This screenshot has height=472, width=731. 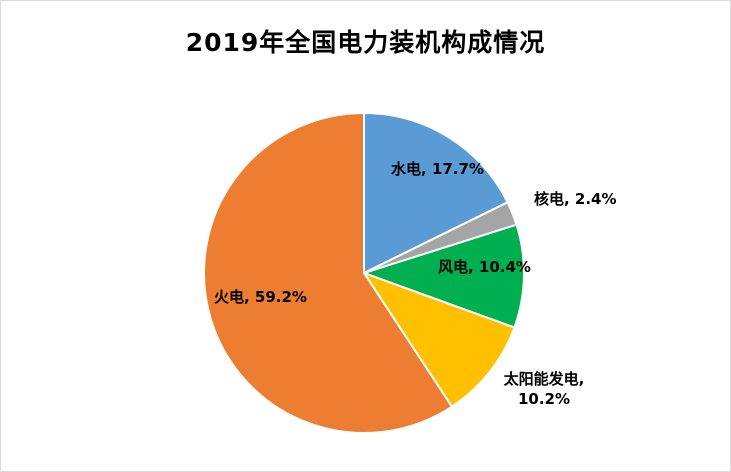 What do you see at coordinates (365, 42) in the screenshot?
I see `chart-title: 2019年全国电力装机构成情况` at bounding box center [365, 42].